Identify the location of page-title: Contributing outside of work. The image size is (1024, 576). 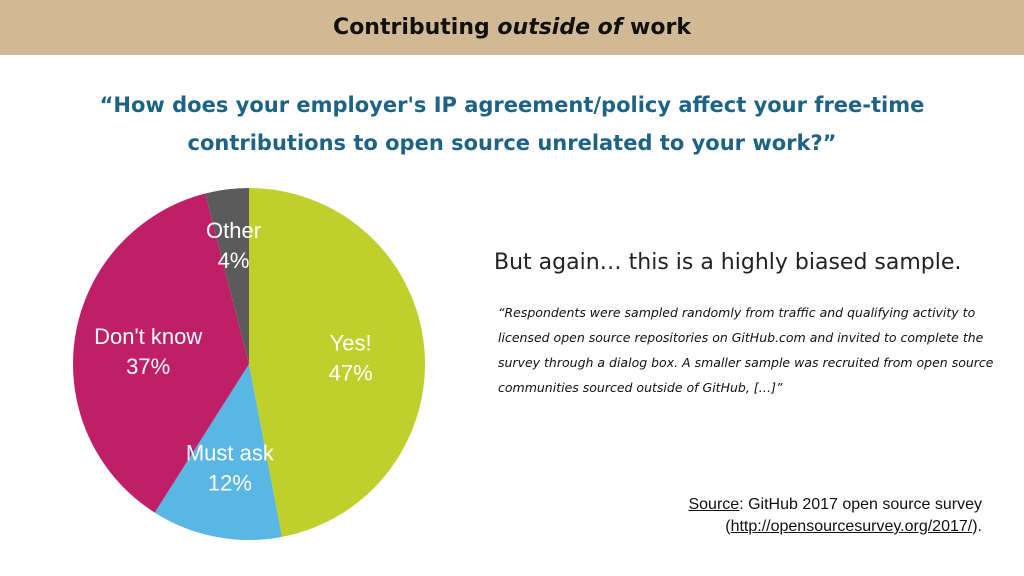
(512, 27).